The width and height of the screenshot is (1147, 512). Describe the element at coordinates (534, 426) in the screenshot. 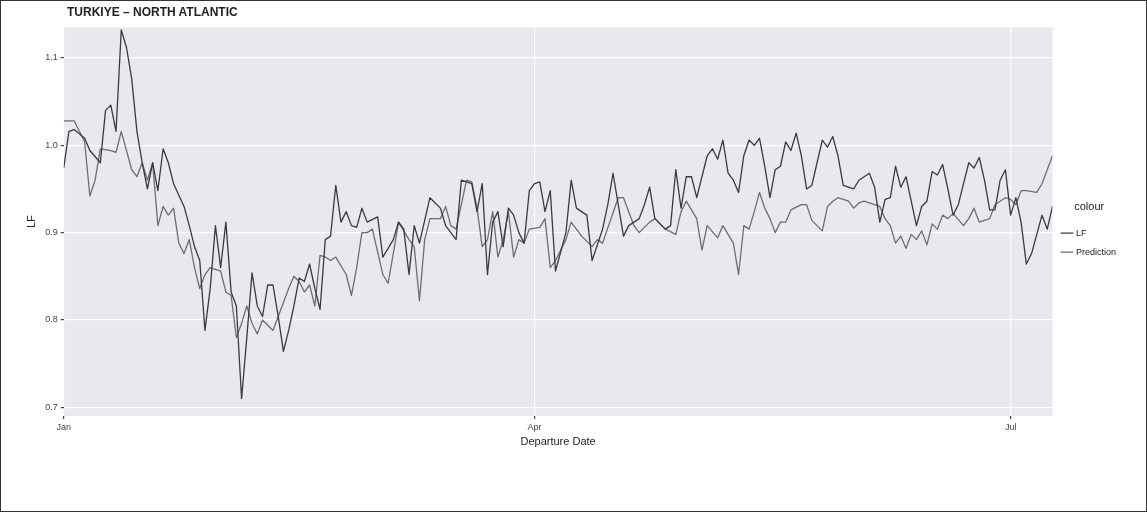

I see `x-tick-label: Apr` at that location.